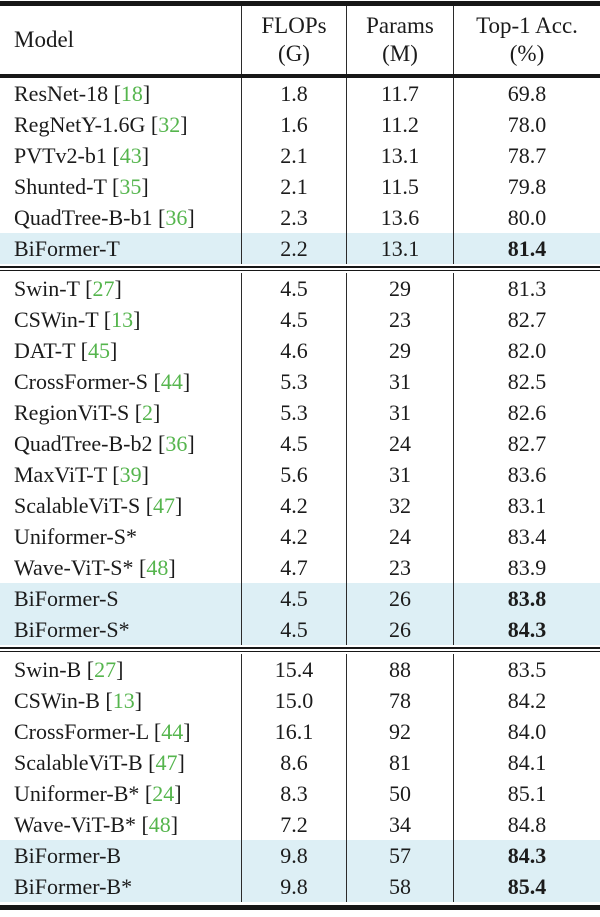  I want to click on params-cell: 88, so click(399, 669).